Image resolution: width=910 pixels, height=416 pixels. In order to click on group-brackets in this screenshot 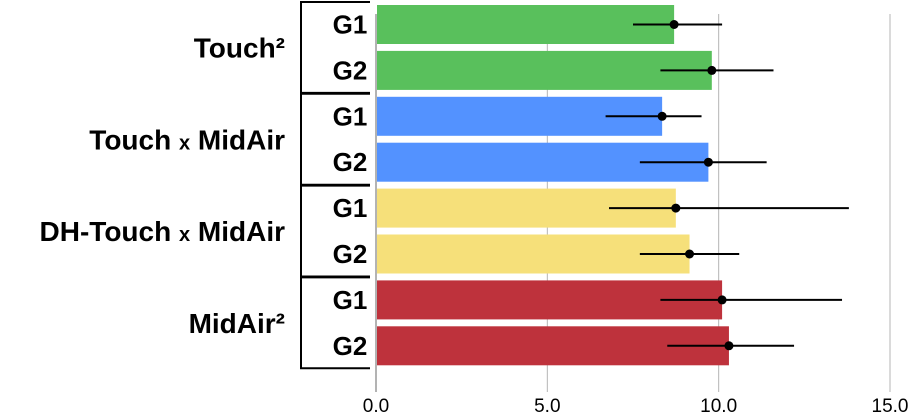, I will do `click(335, 185)`.